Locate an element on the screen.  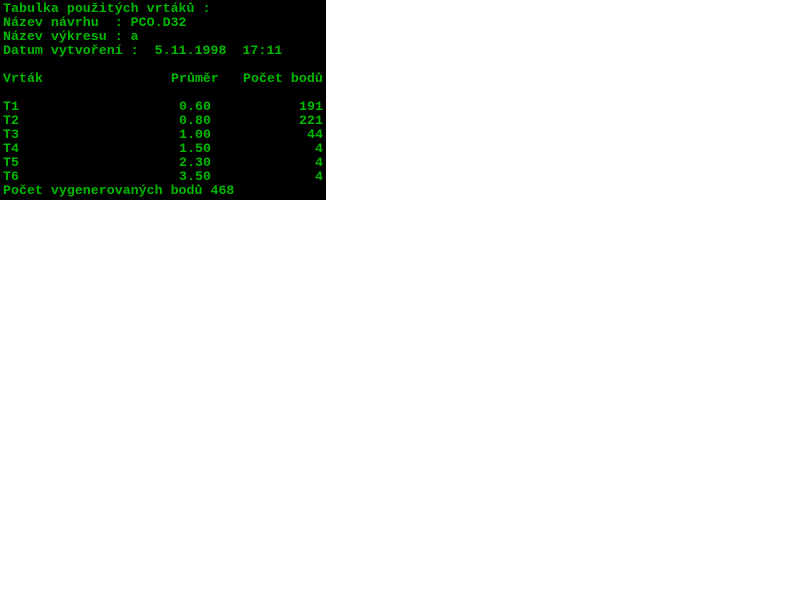
diameter-cell: 2.30 is located at coordinates (195, 162).